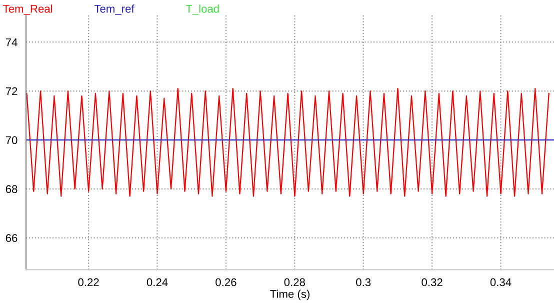  Describe the element at coordinates (202, 9) in the screenshot. I see `legend-label: T_load` at that location.